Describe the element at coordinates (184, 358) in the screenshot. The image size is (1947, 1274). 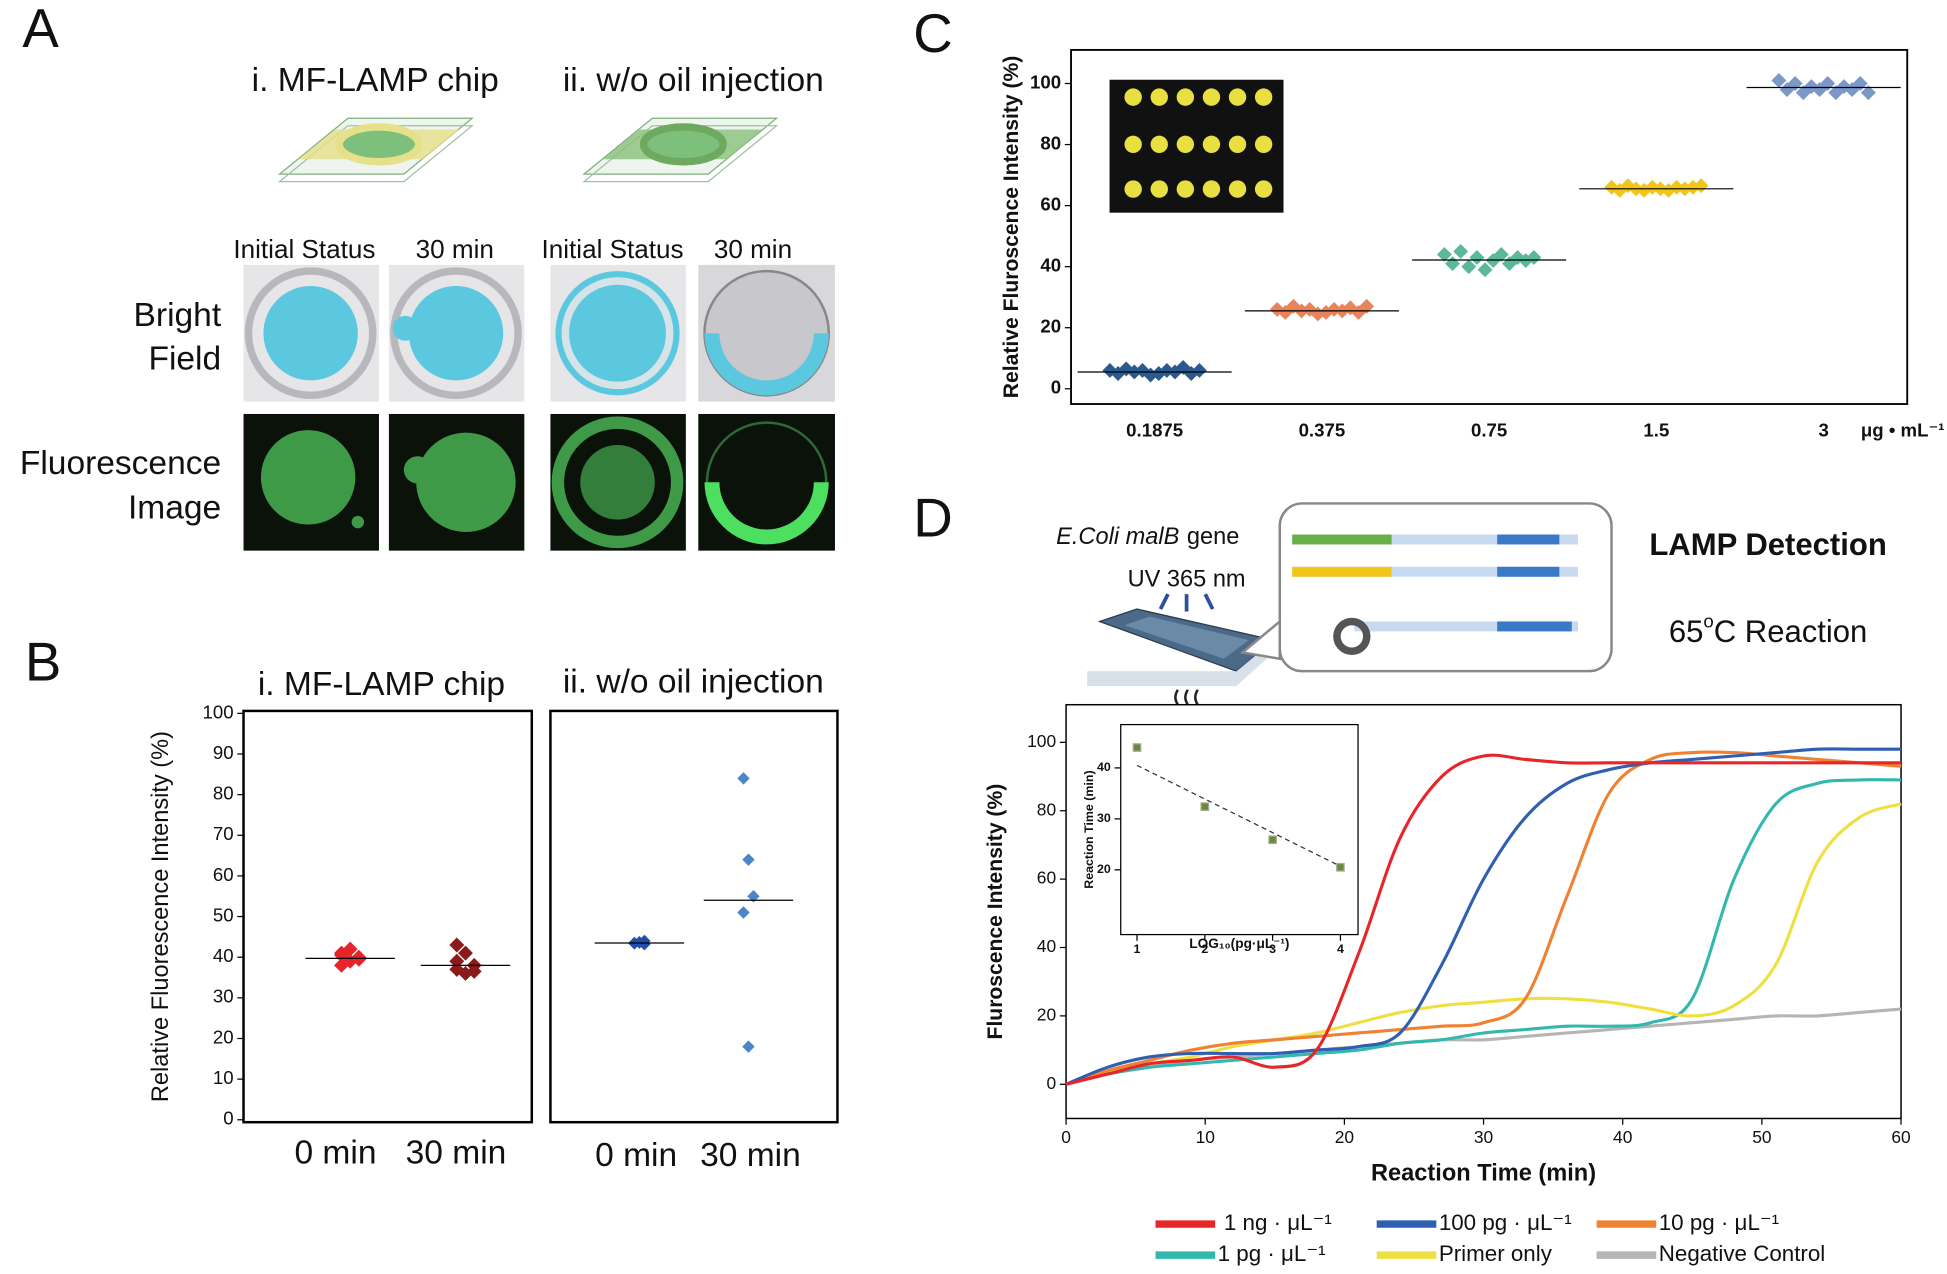
I see `row-label: Field` at that location.